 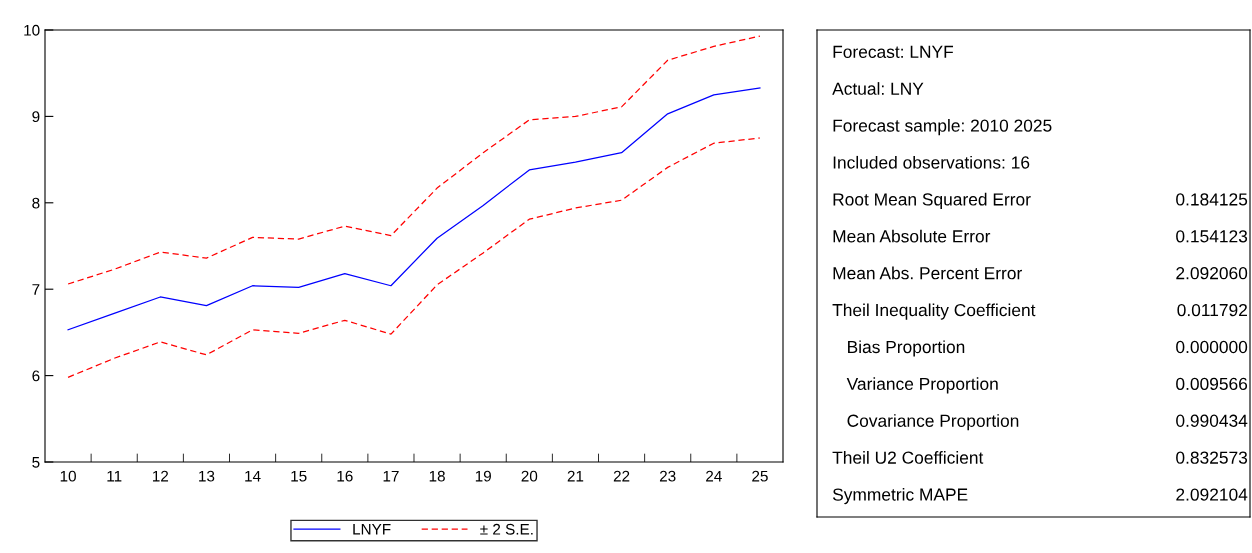 I want to click on x-tick-label: 16, so click(x=345, y=476).